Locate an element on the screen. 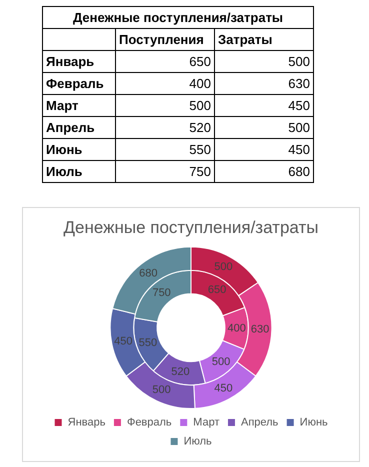  category-label: Февраль is located at coordinates (79, 83).